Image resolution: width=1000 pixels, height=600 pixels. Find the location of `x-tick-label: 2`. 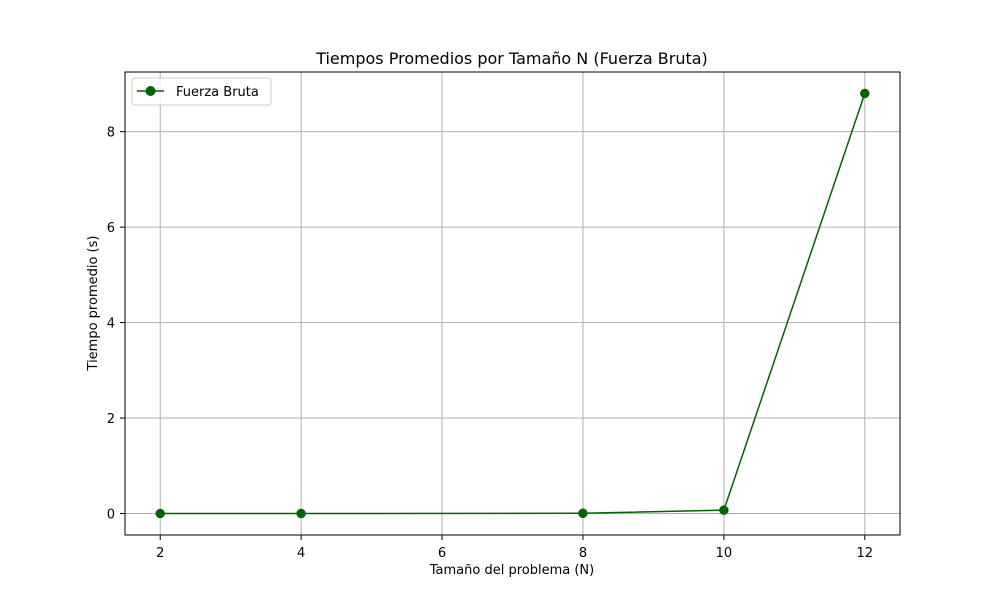

x-tick-label: 2 is located at coordinates (160, 553).